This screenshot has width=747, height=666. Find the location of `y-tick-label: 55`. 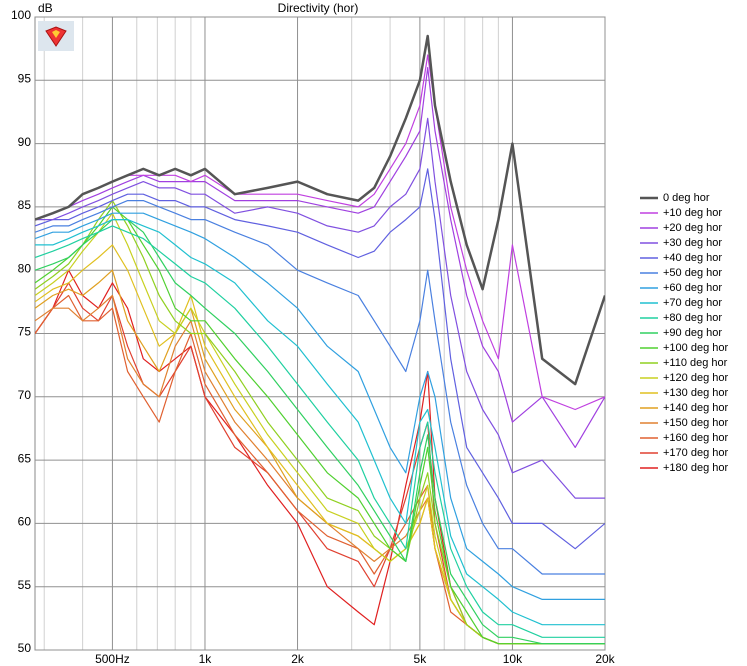

y-tick-label: 55 is located at coordinates (25, 585).